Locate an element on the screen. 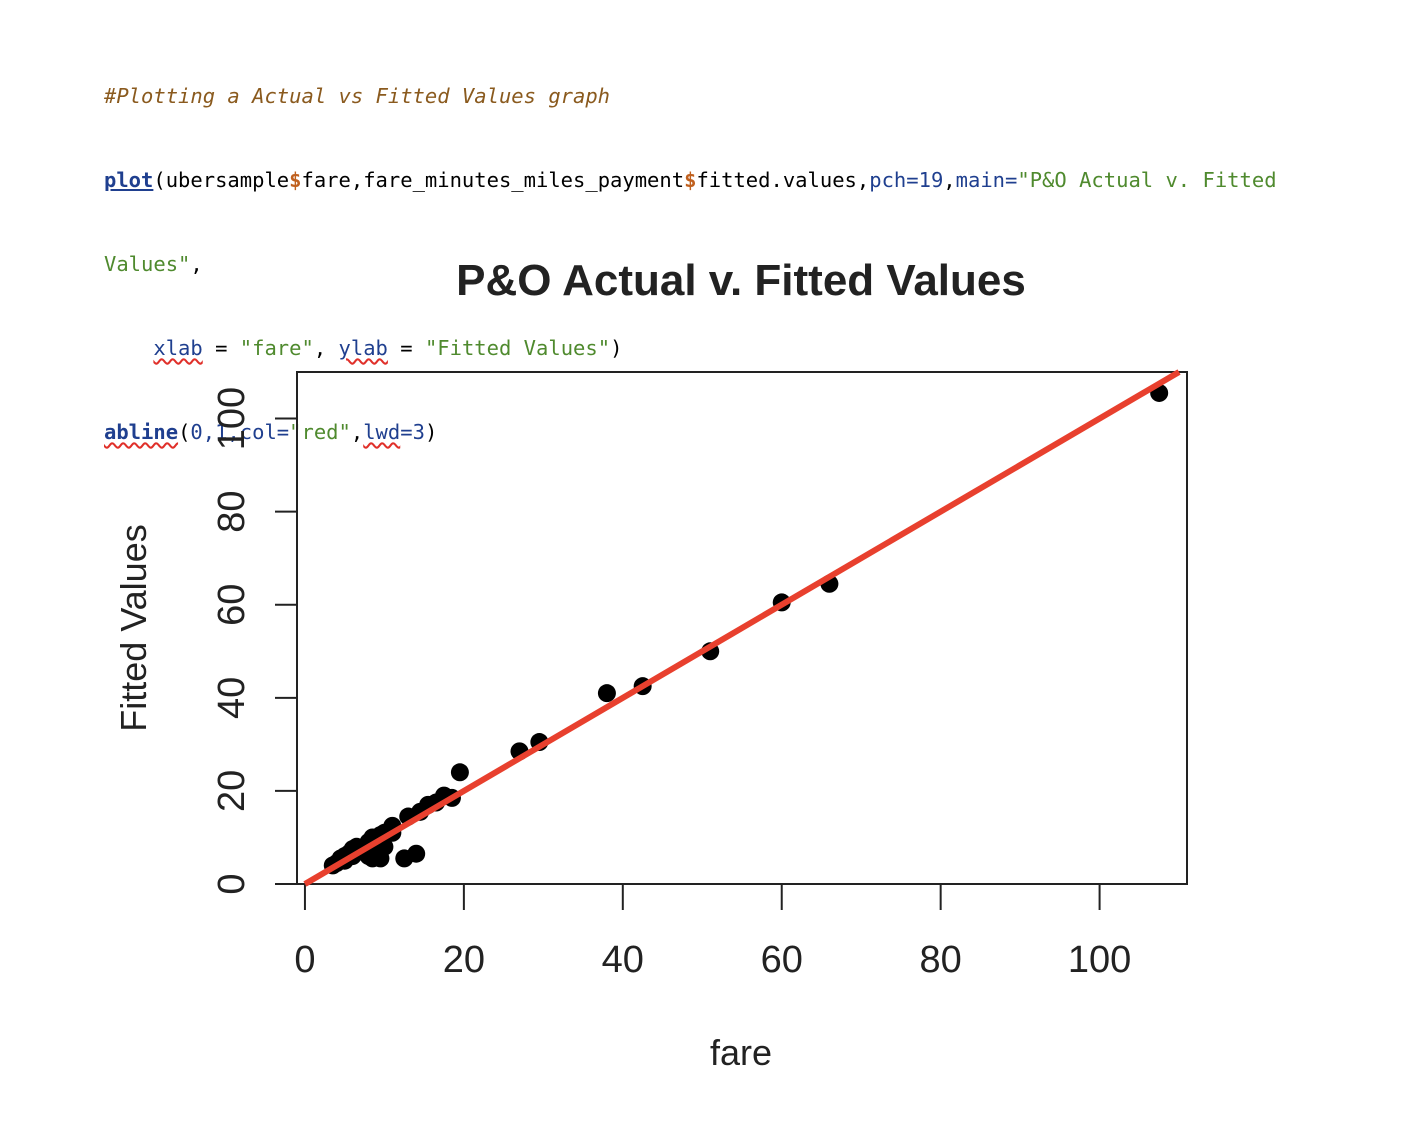 The height and width of the screenshot is (1146, 1404). chart-title: P&O Actual v. Fitted Values is located at coordinates (741, 280).